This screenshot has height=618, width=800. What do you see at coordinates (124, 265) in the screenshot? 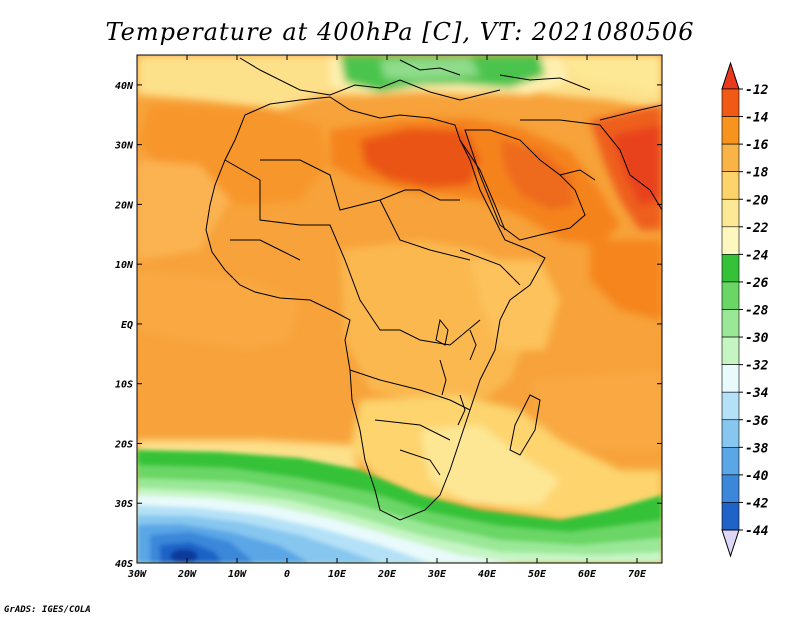
I see `y-tick-label: 10N` at bounding box center [124, 265].